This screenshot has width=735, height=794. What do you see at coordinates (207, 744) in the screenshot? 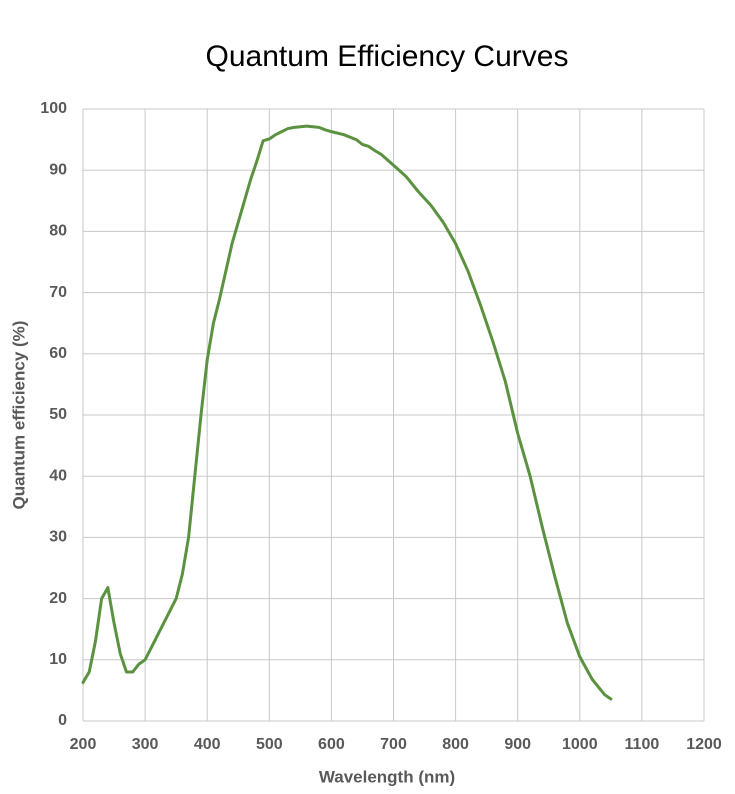
I see `x-tick-label: 400` at bounding box center [207, 744].